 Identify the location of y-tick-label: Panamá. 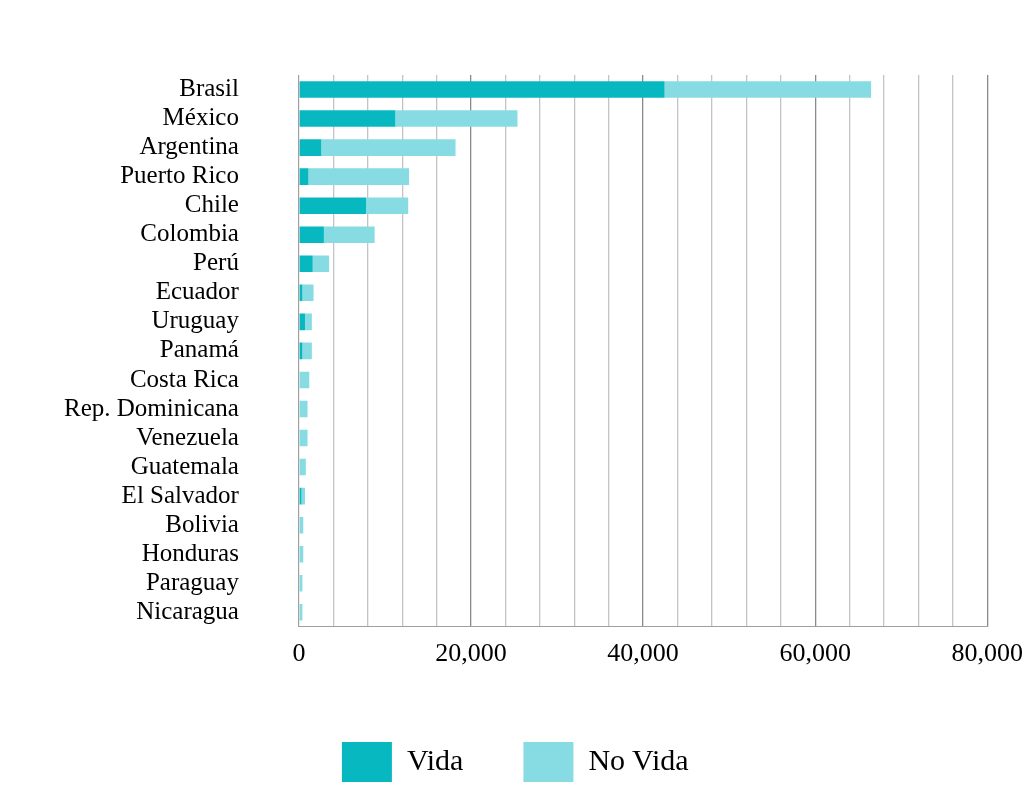
(199, 349).